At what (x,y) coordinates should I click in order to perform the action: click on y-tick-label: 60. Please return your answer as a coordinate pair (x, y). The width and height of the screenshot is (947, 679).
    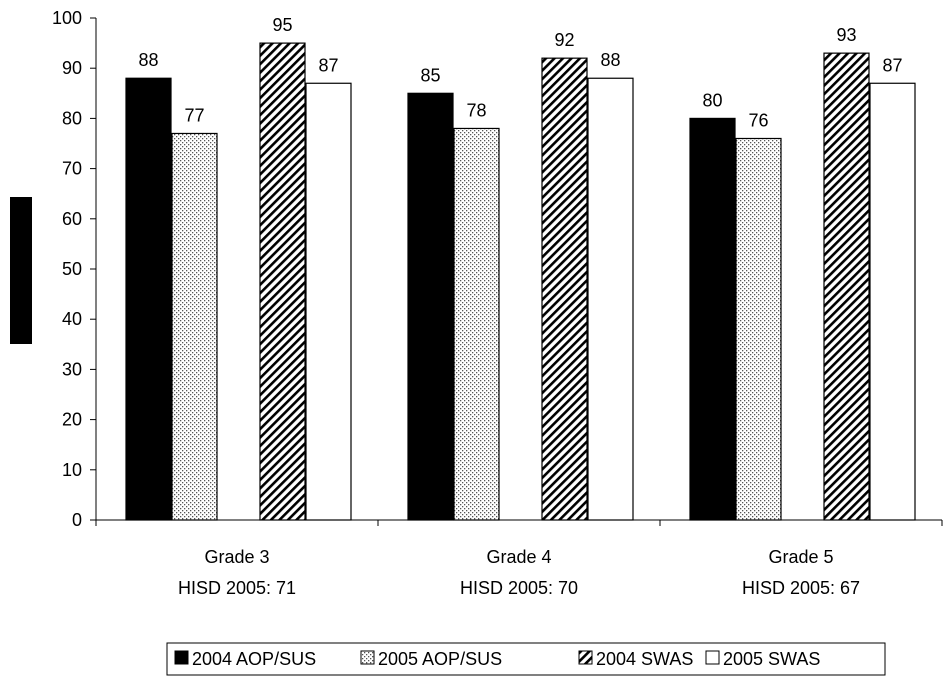
    Looking at the image, I should click on (72, 219).